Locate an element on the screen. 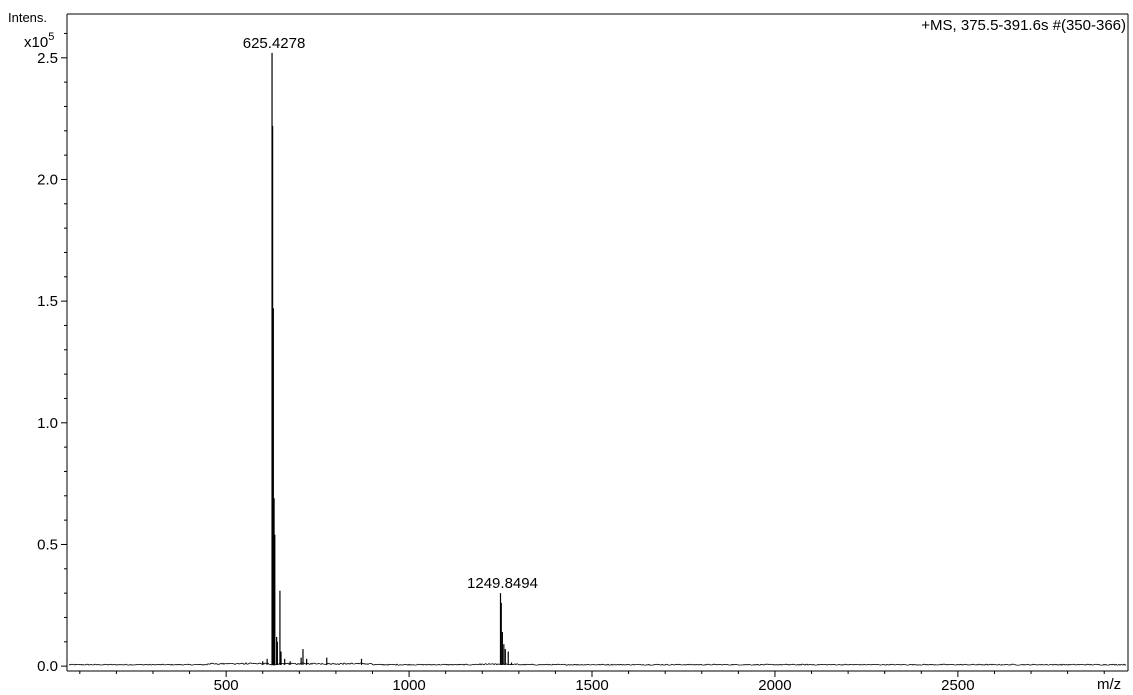 Image resolution: width=1133 pixels, height=695 pixels. baseline-trace is located at coordinates (597, 664).